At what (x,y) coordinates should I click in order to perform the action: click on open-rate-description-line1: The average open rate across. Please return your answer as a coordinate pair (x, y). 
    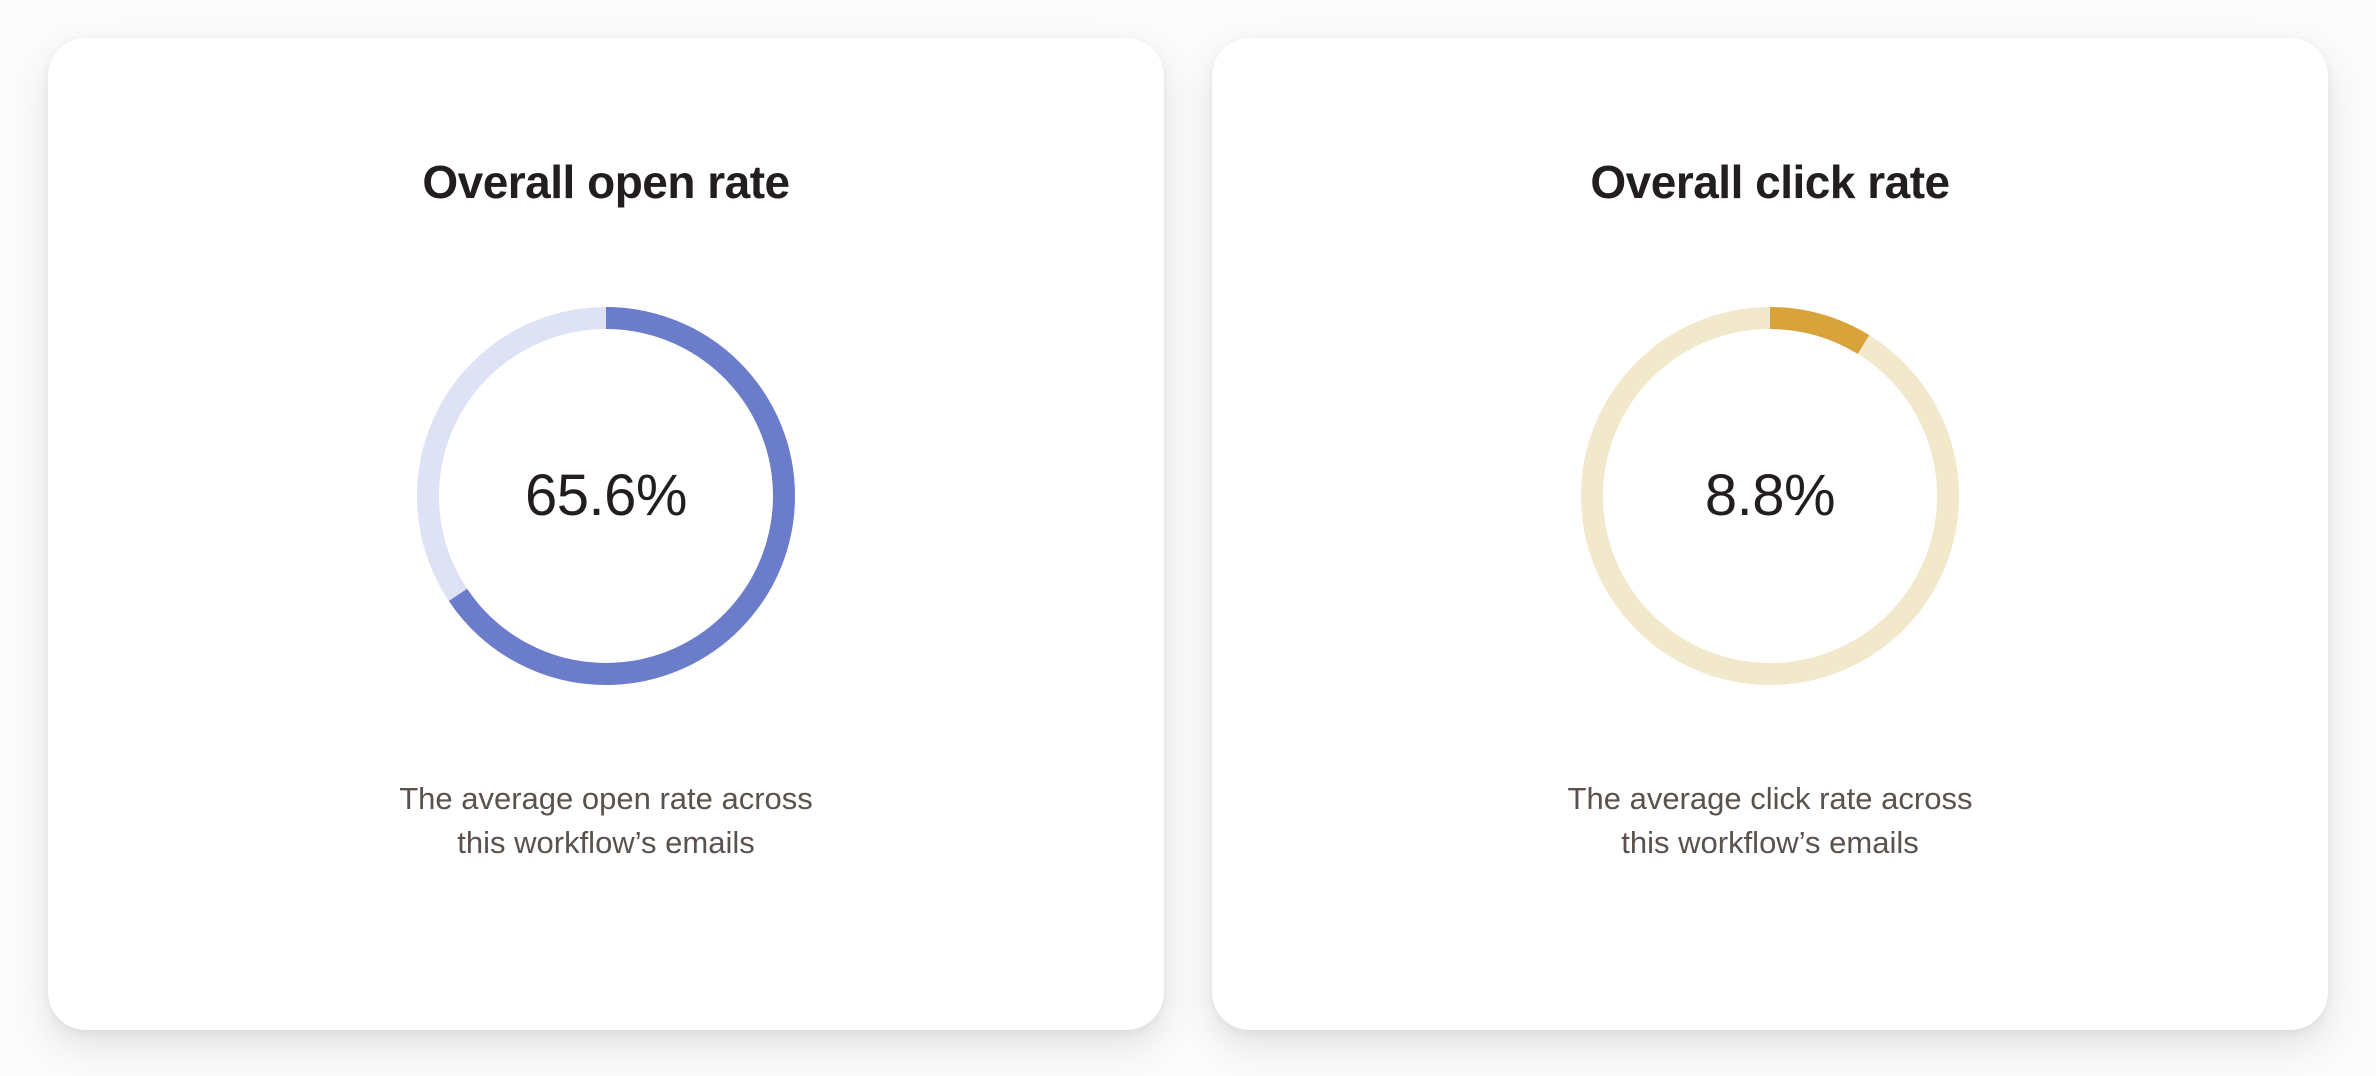
    Looking at the image, I should click on (606, 798).